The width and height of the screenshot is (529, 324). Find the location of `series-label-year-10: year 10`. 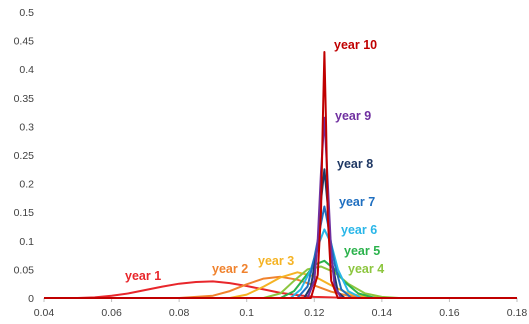

series-label-year-10: year 10 is located at coordinates (355, 45).